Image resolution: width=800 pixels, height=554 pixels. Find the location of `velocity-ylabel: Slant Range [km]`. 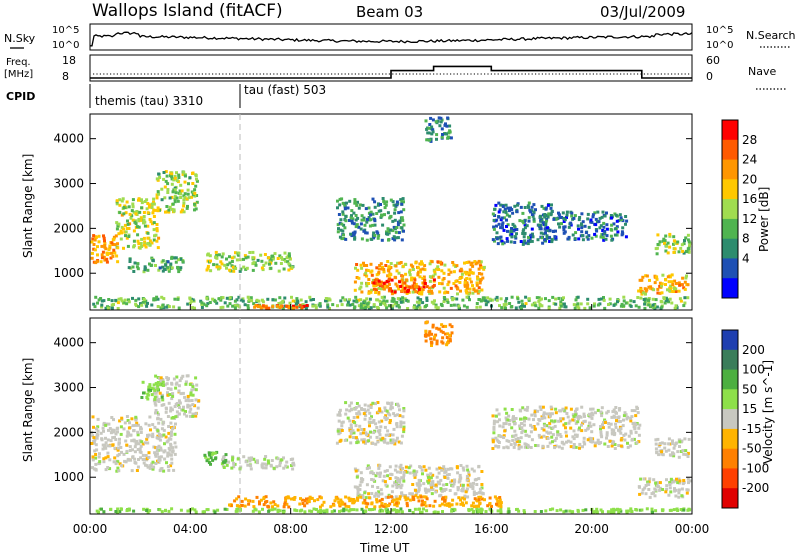

velocity-ylabel: Slant Range [km] is located at coordinates (28, 410).